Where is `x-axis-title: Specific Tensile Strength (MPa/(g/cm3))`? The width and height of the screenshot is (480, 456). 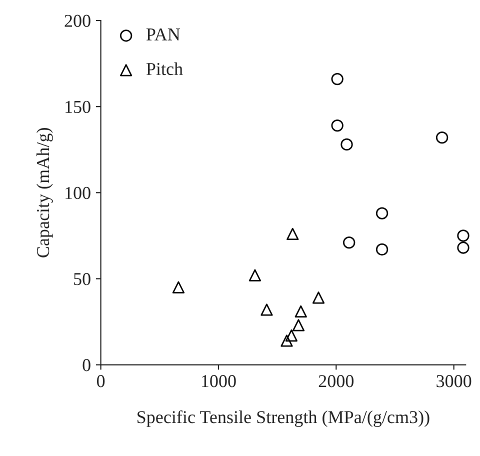
x-axis-title: Specific Tensile Strength (MPa/(g/cm3)) is located at coordinates (284, 418).